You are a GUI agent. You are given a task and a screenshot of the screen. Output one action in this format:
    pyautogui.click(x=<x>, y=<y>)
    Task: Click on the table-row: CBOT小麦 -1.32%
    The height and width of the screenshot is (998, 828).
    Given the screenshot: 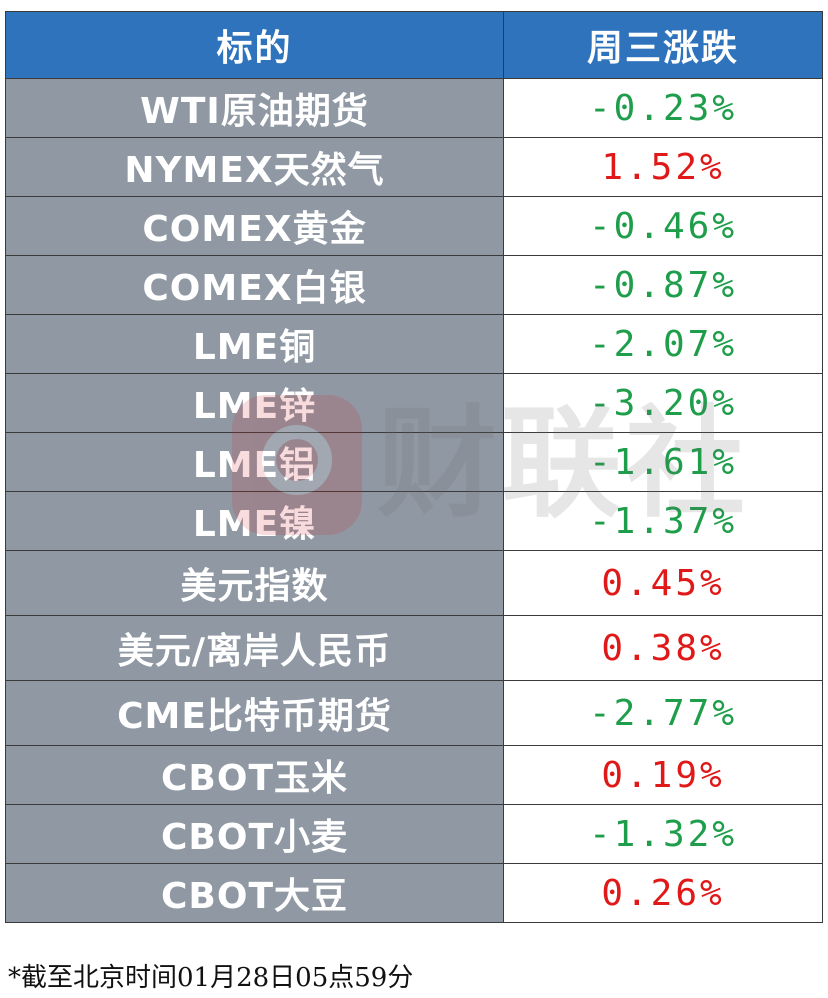 What is the action you would take?
    pyautogui.click(x=414, y=834)
    